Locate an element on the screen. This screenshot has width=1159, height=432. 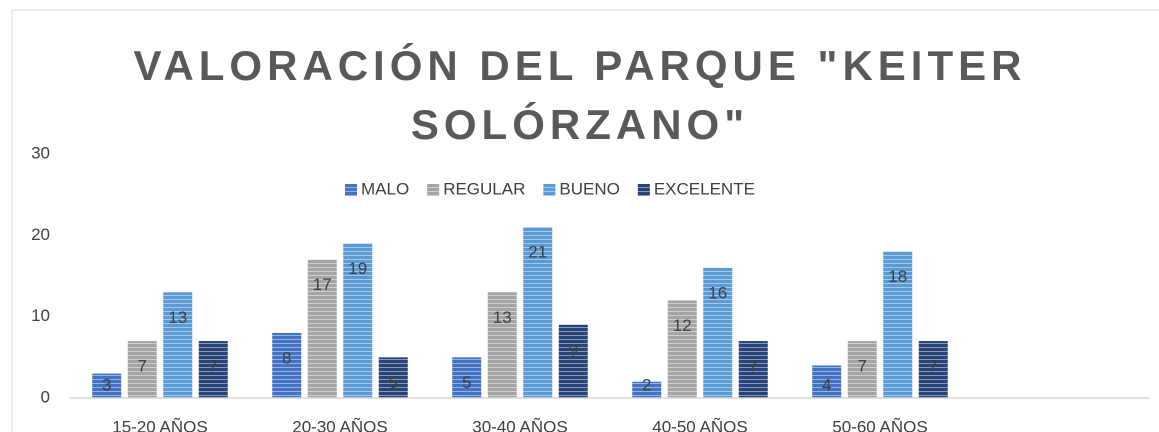
data-label: 16 is located at coordinates (717, 292).